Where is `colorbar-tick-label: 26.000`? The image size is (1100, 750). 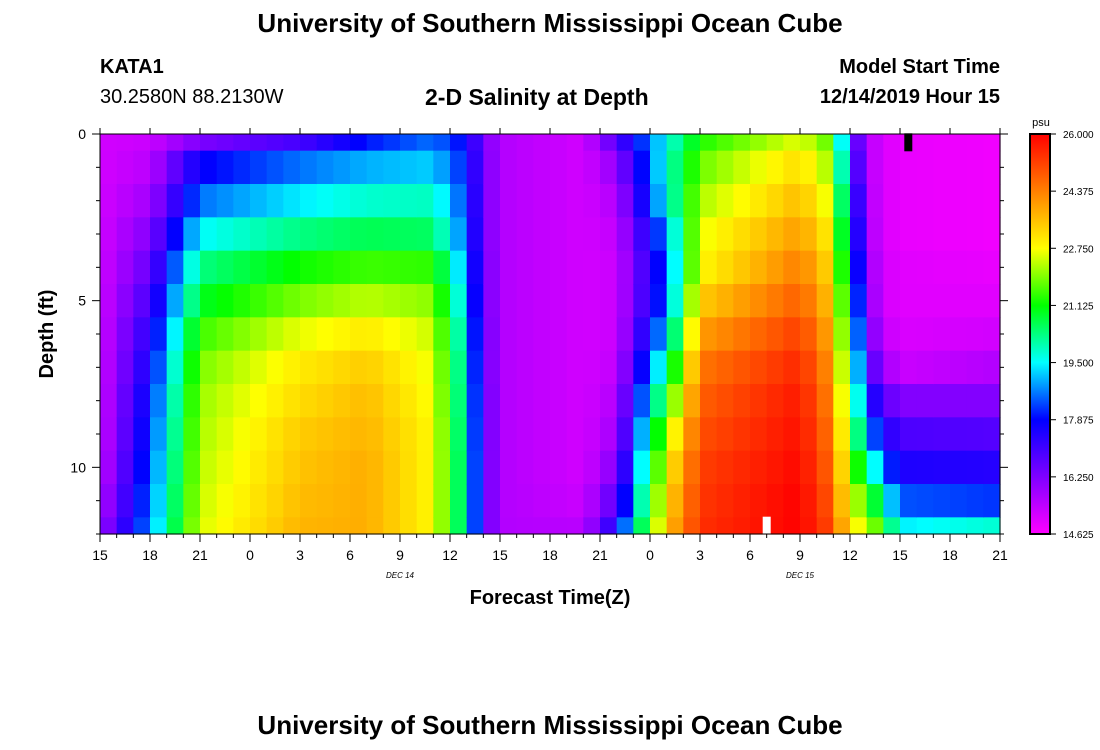
colorbar-tick-label: 26.000 is located at coordinates (1078, 135).